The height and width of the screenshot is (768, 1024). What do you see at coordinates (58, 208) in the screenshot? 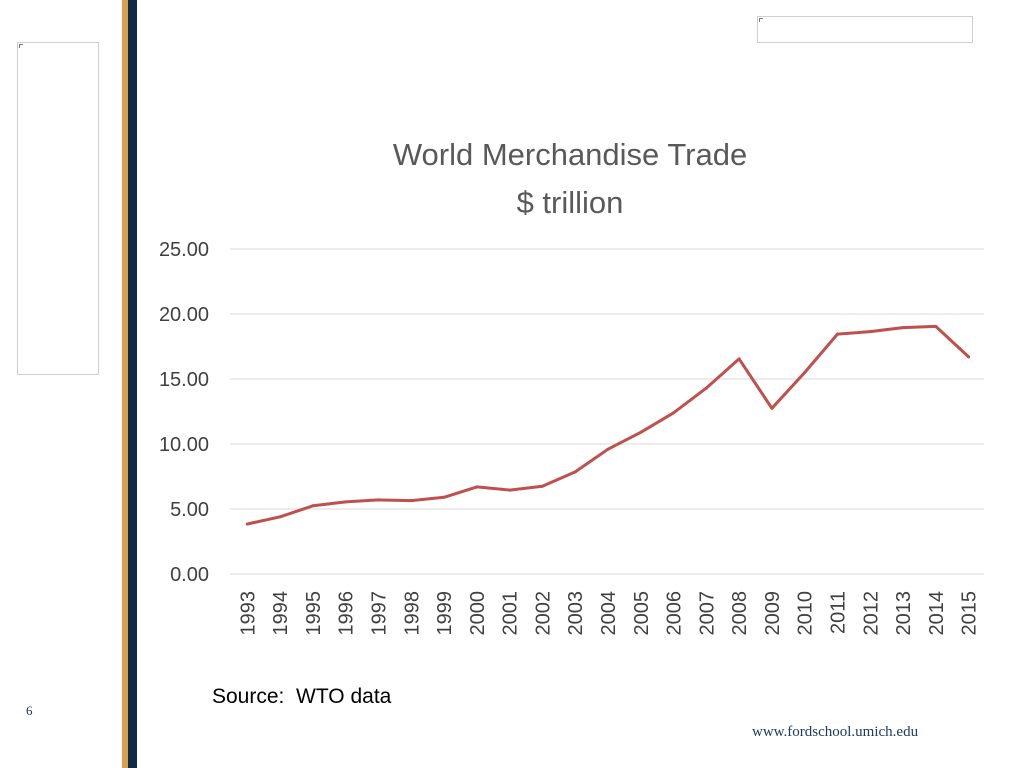
I see `image-placeholder-left` at bounding box center [58, 208].